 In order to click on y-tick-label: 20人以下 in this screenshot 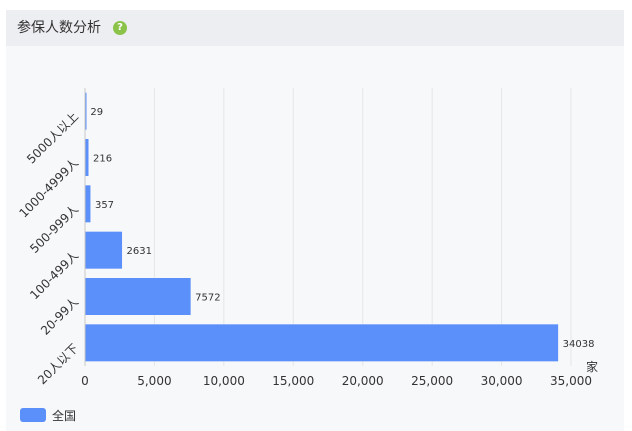, I will do `click(58, 364)`.